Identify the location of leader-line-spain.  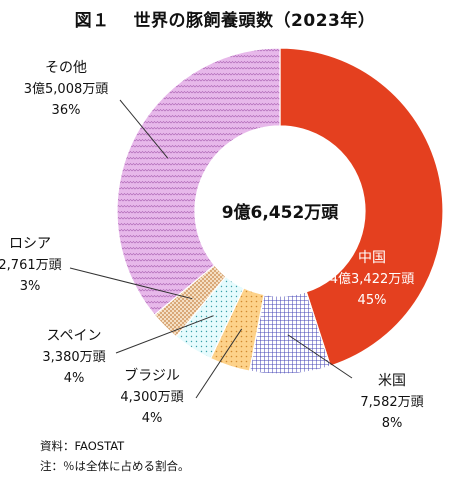
(164, 334).